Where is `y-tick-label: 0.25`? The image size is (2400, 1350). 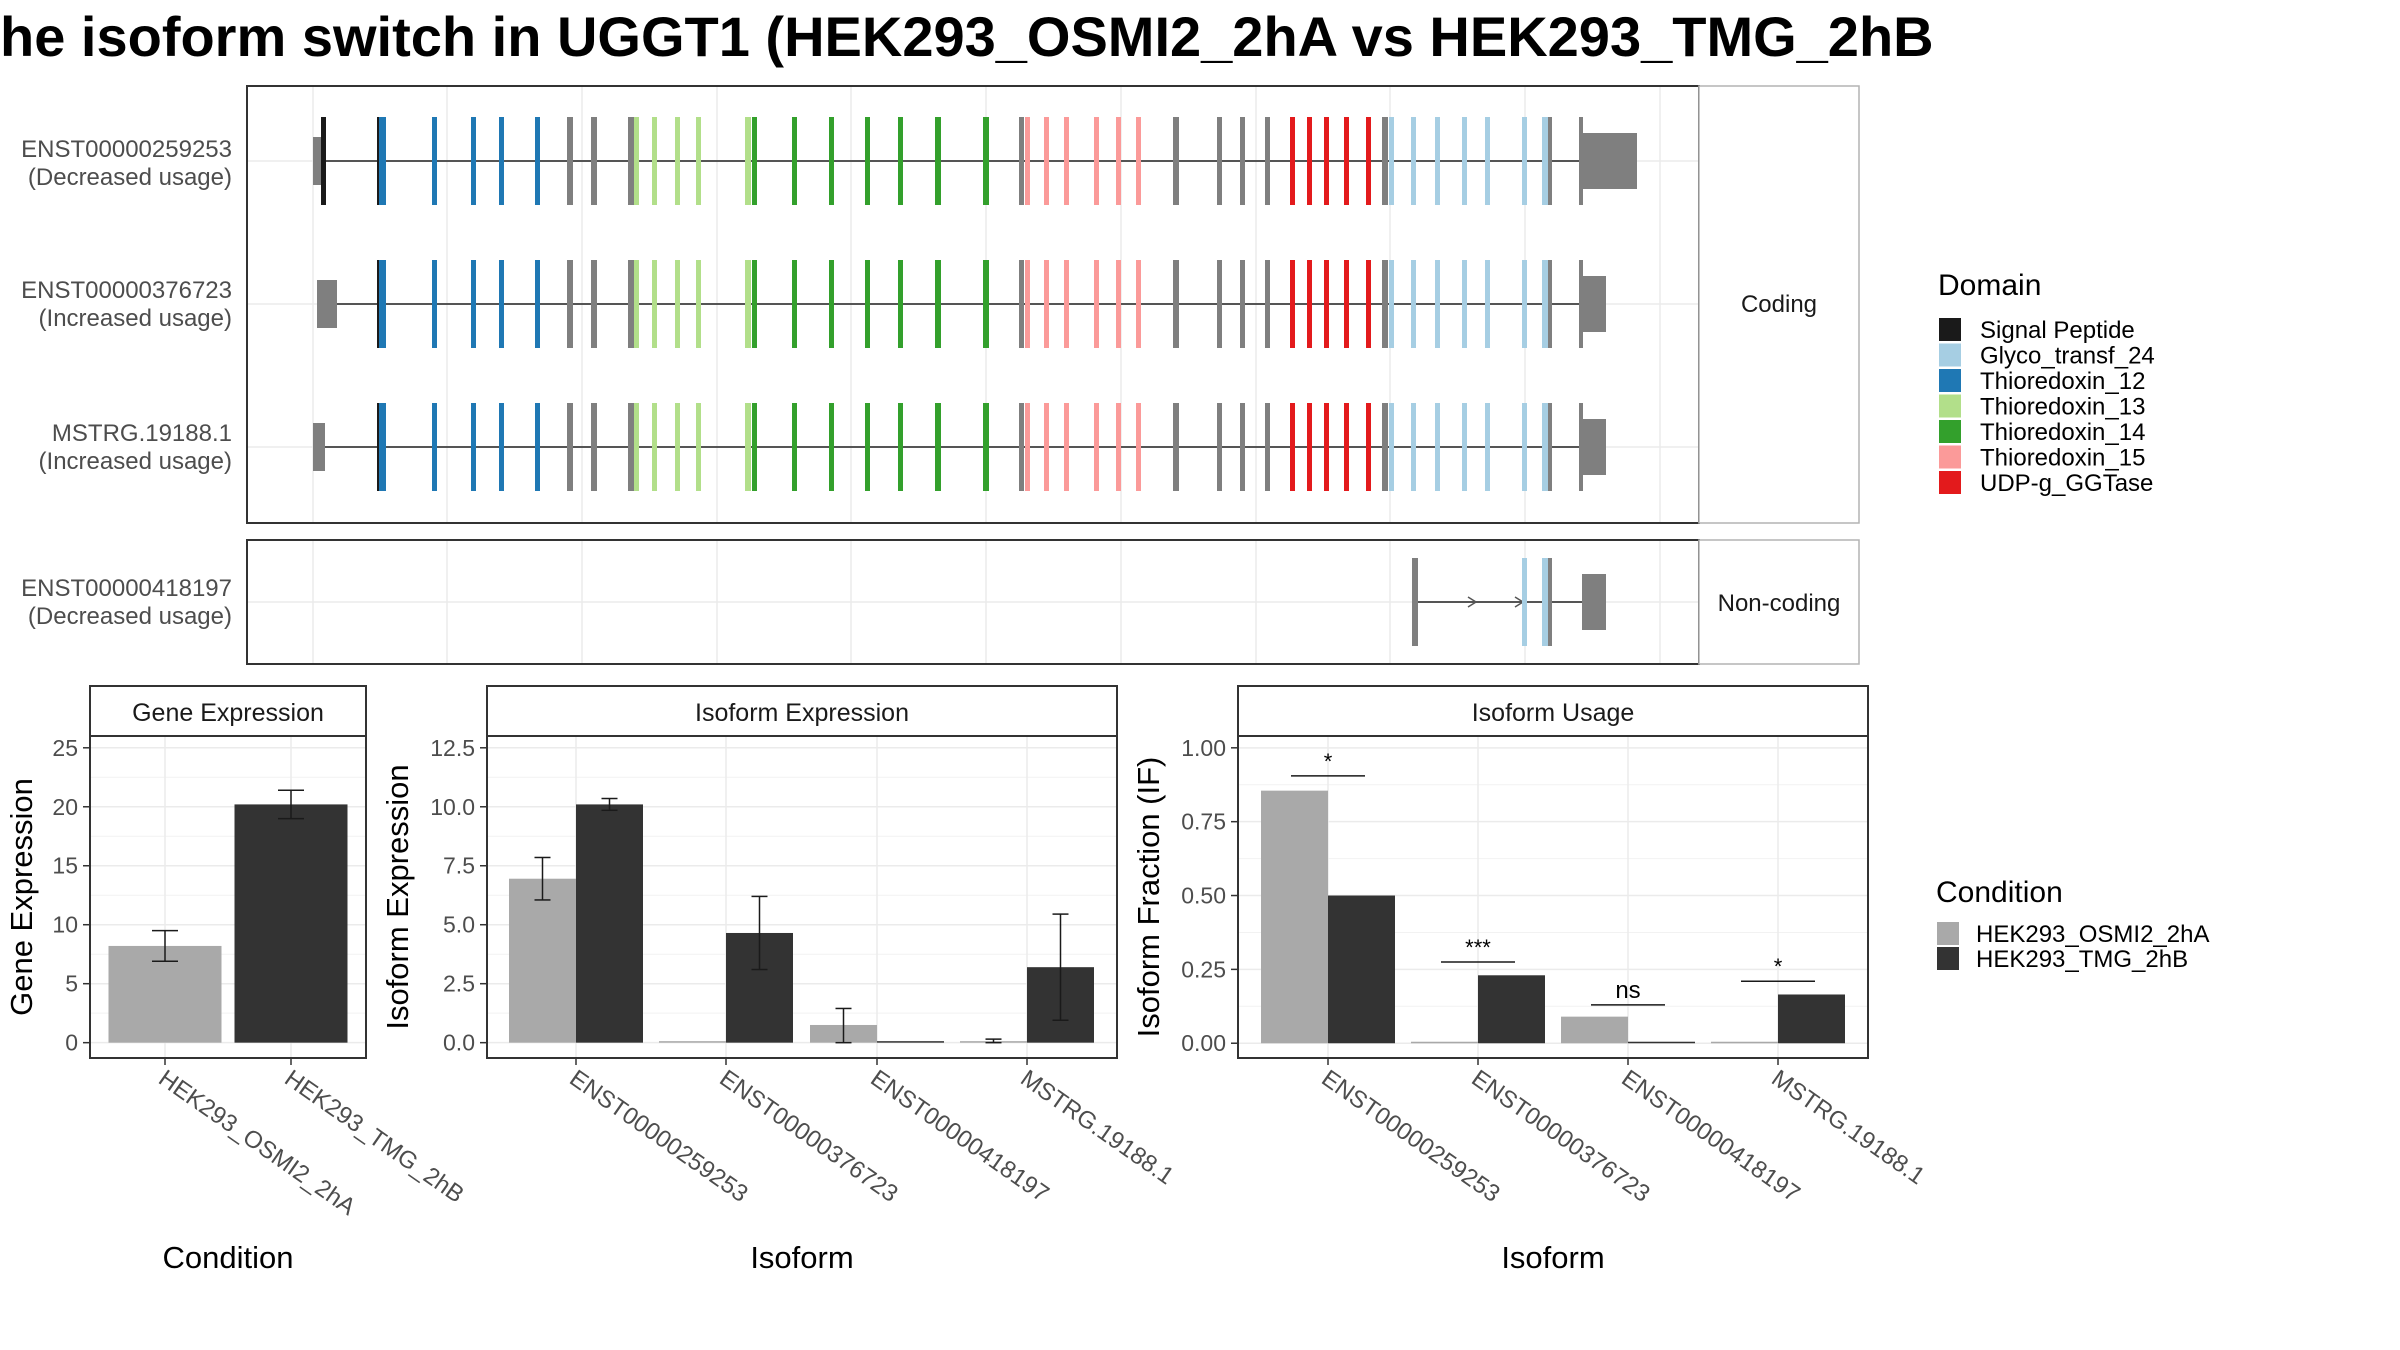 y-tick-label: 0.25 is located at coordinates (1203, 969).